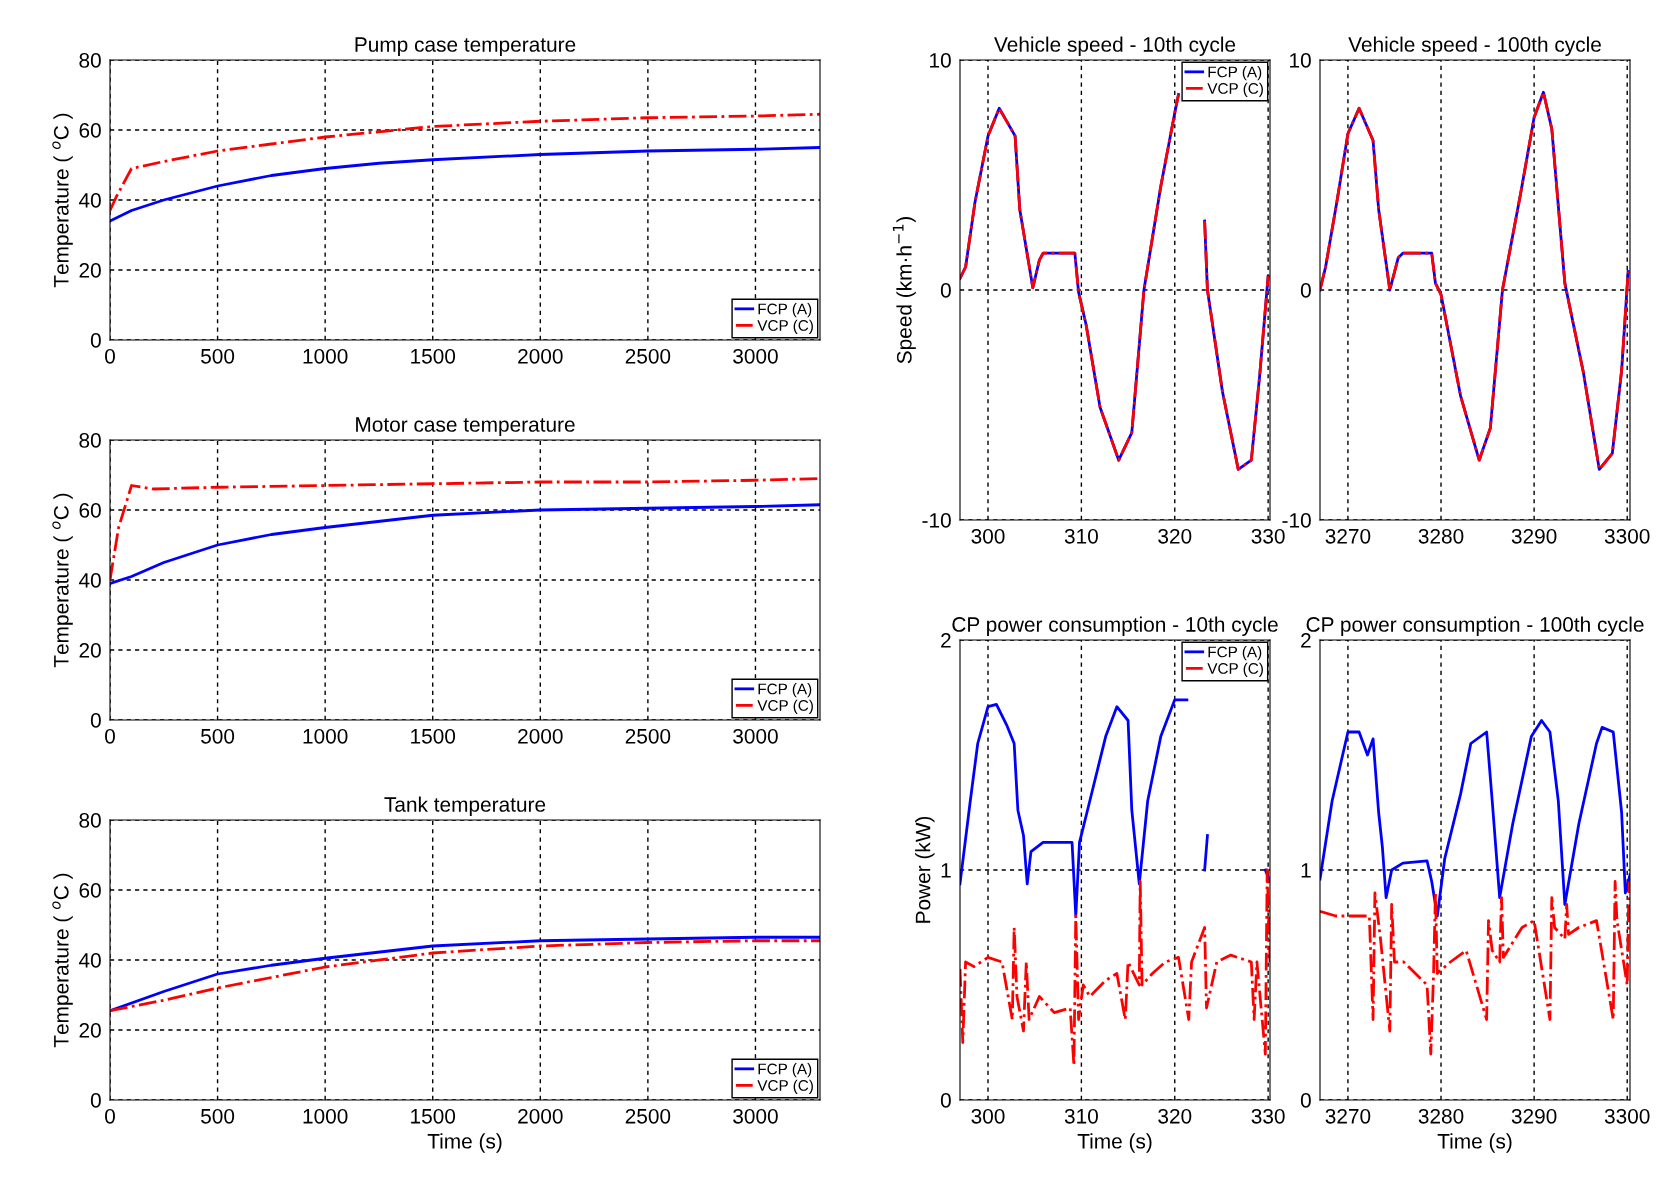  What do you see at coordinates (465, 426) in the screenshot?
I see `chart-title: Motor case temperature` at bounding box center [465, 426].